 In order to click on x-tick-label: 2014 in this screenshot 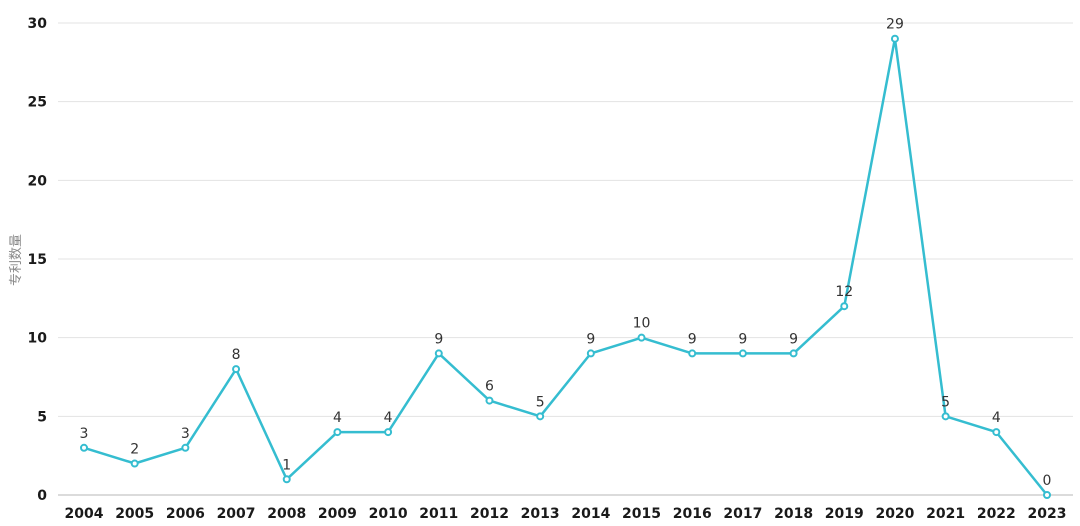, I will do `click(590, 514)`.